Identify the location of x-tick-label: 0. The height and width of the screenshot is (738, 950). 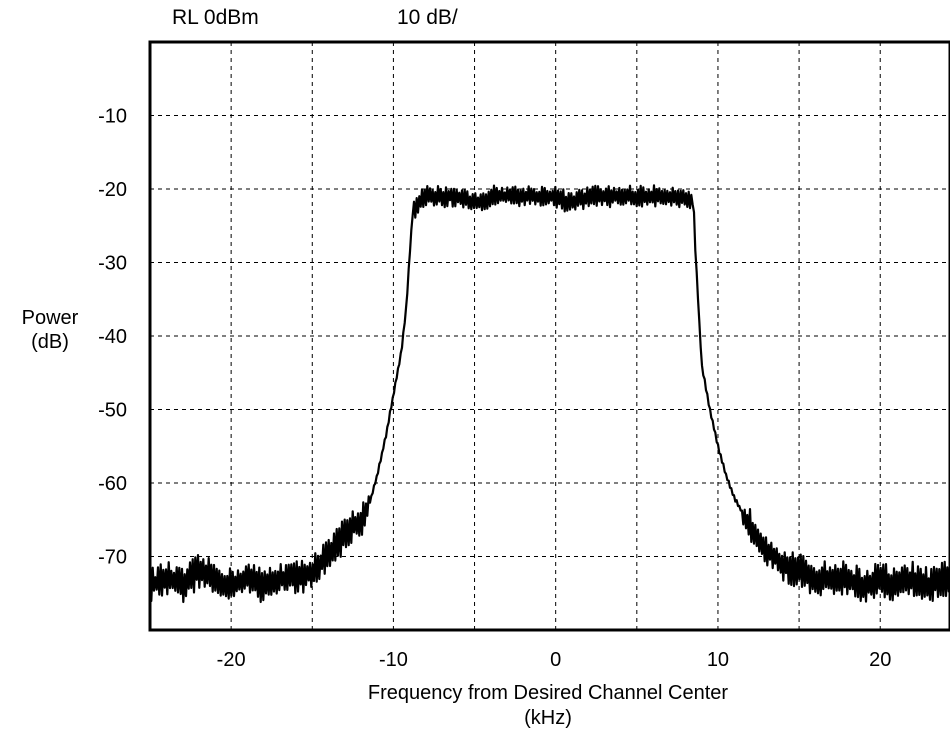
(555, 660).